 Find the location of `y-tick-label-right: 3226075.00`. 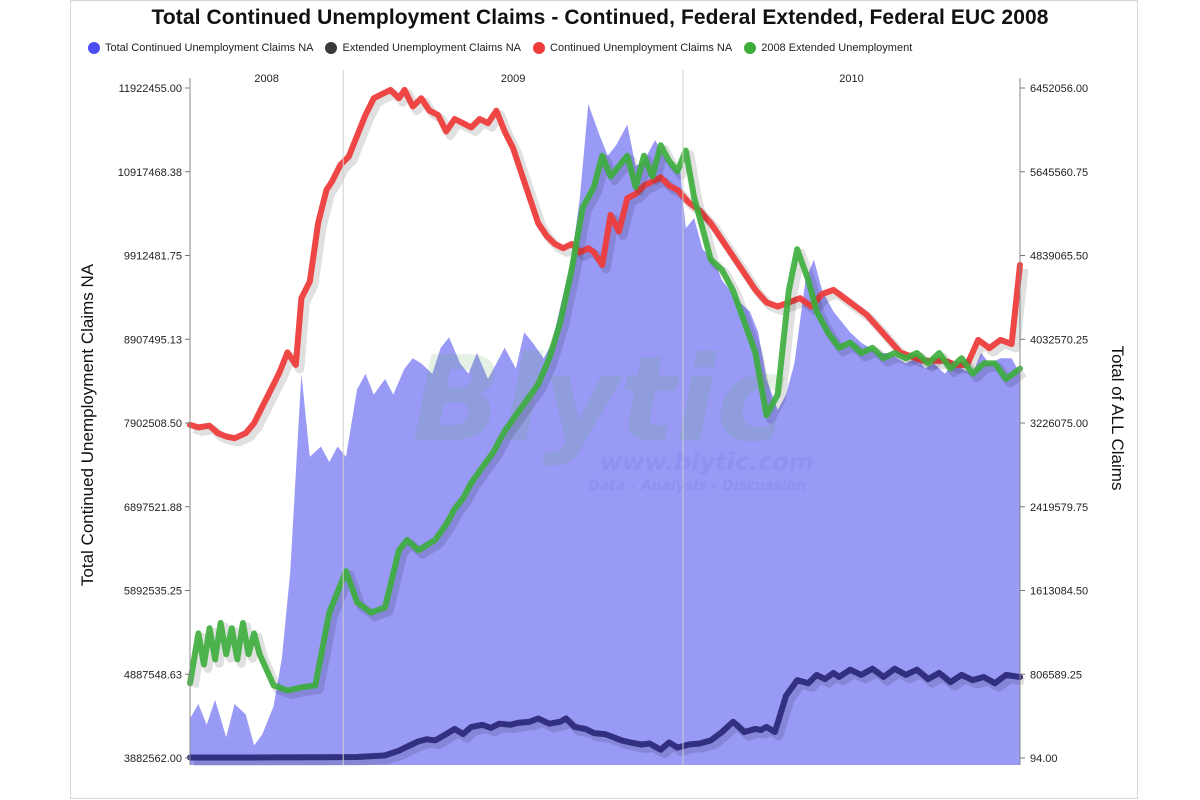

y-tick-label-right: 3226075.00 is located at coordinates (1059, 424).